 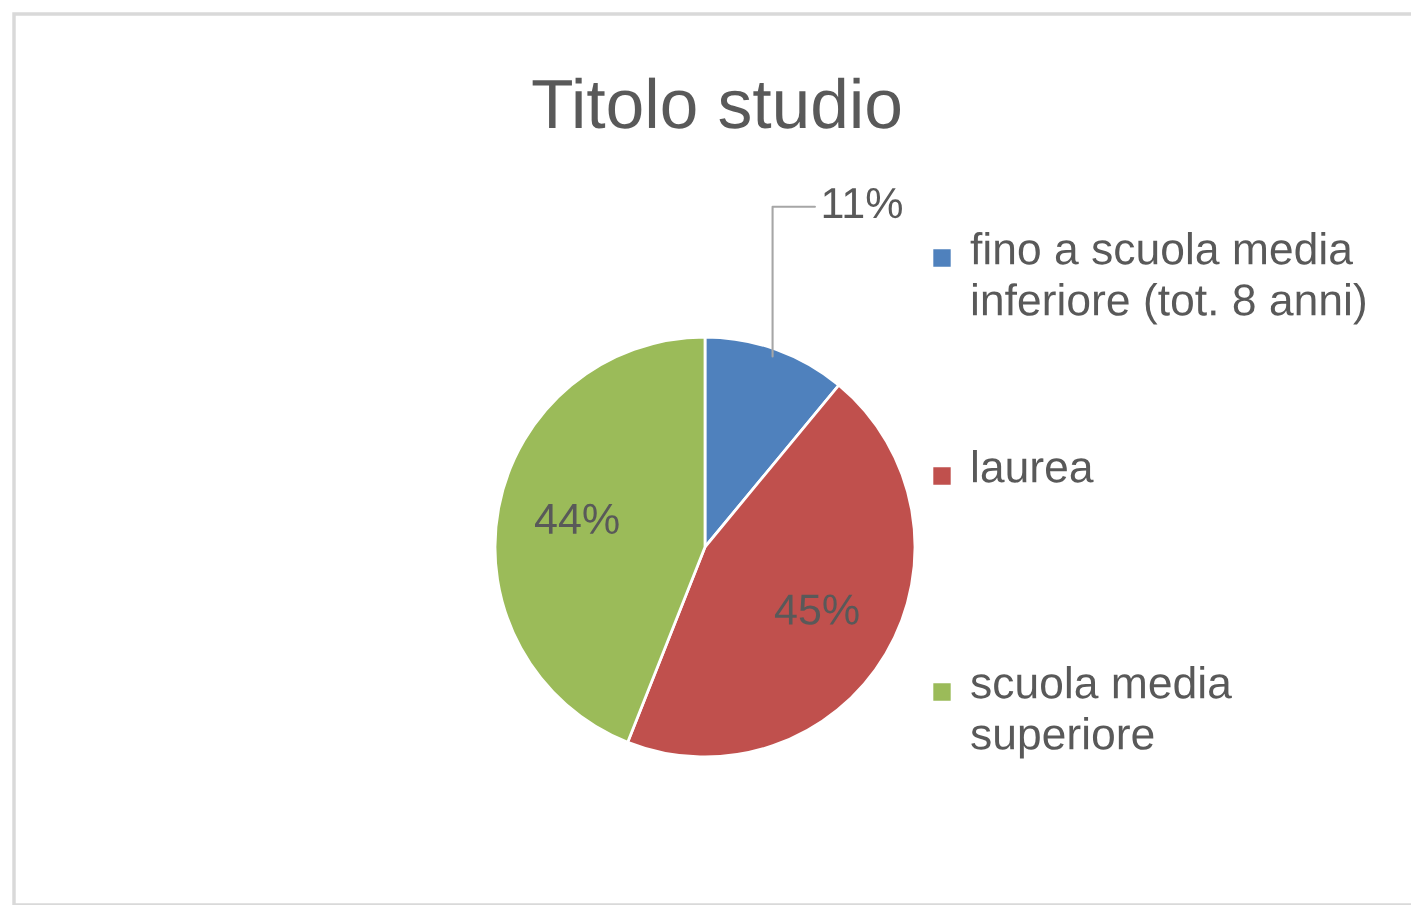 What do you see at coordinates (1033, 466) in the screenshot?
I see `legend-label: laurea` at bounding box center [1033, 466].